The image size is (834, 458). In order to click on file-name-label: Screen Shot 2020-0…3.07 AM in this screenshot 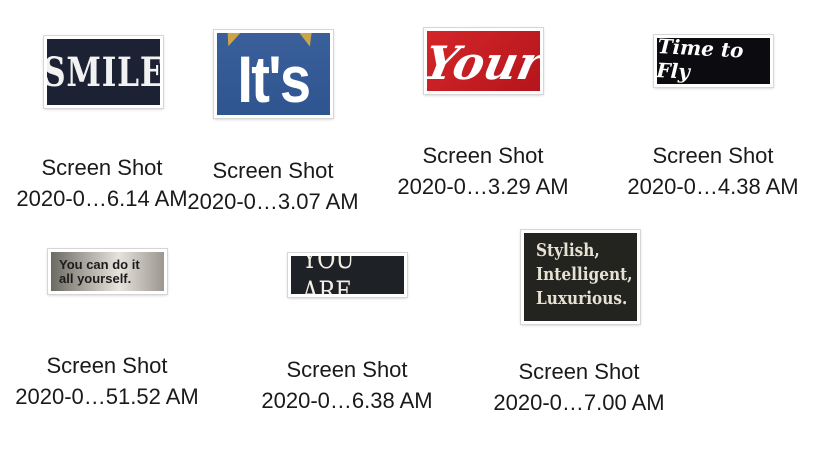, I will do `click(273, 186)`.